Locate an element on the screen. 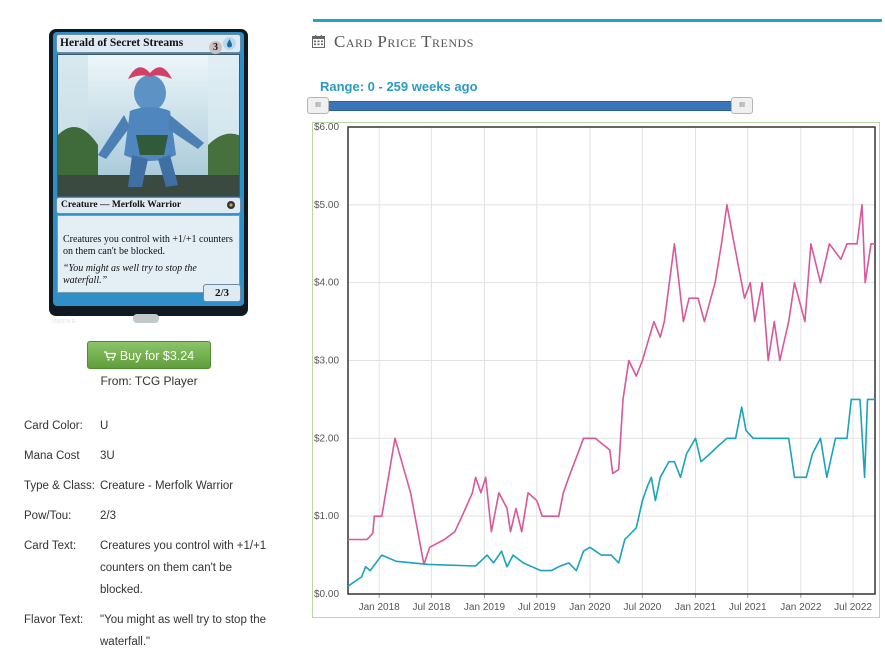  card-name: Herald of Secret Streams is located at coordinates (122, 43).